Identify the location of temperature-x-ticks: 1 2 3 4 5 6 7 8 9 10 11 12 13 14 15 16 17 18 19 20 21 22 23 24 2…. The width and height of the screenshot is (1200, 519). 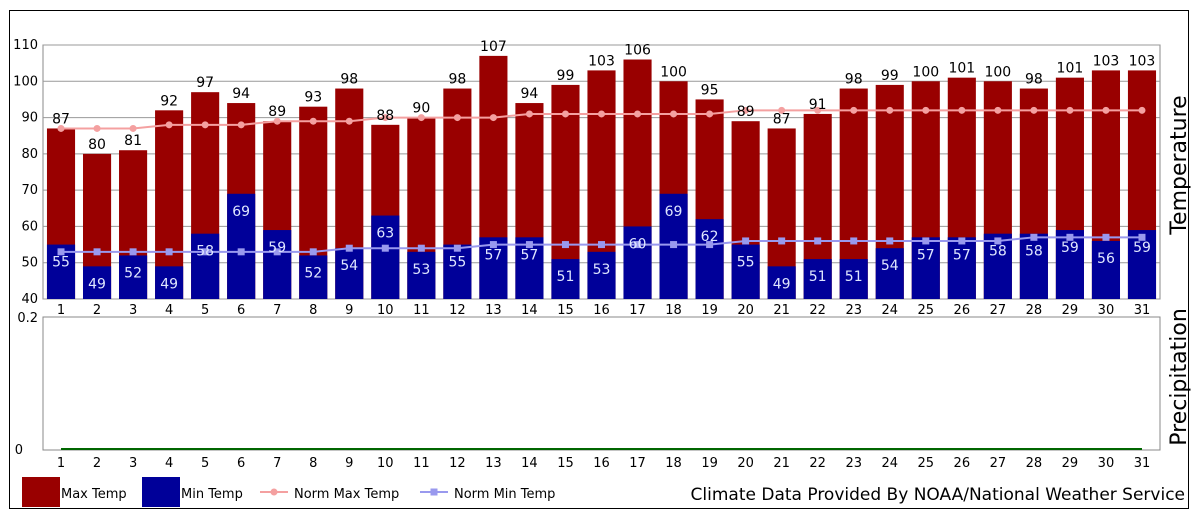
(603, 310).